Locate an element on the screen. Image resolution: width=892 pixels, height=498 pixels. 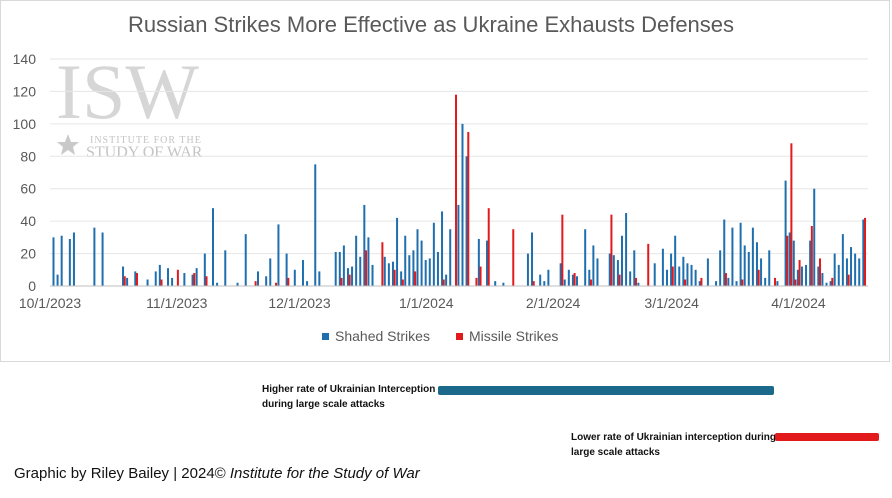
legend-swatch-missile is located at coordinates (459, 336).